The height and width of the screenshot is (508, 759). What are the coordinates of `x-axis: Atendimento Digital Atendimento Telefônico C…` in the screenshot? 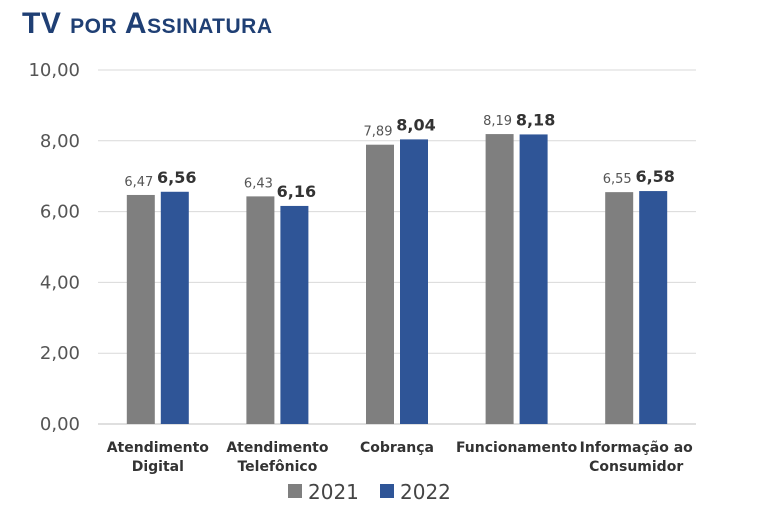 It's located at (400, 457).